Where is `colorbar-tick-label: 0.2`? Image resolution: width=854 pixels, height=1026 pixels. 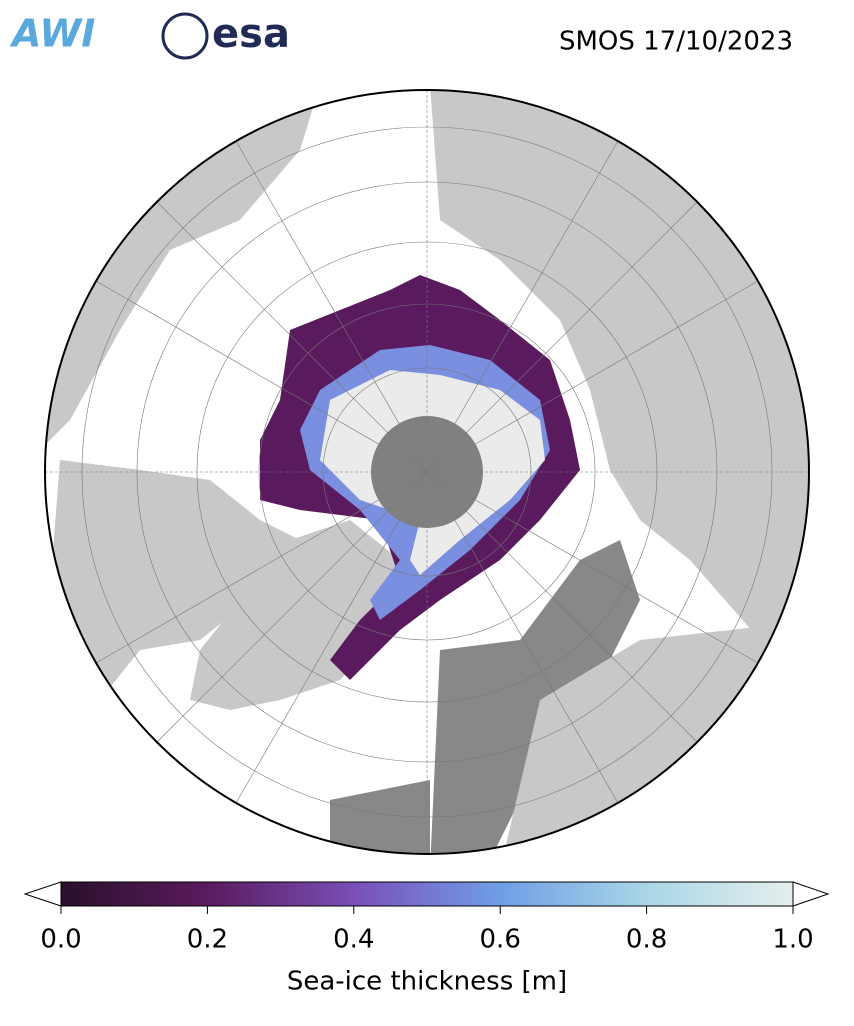 colorbar-tick-label: 0.2 is located at coordinates (207, 940).